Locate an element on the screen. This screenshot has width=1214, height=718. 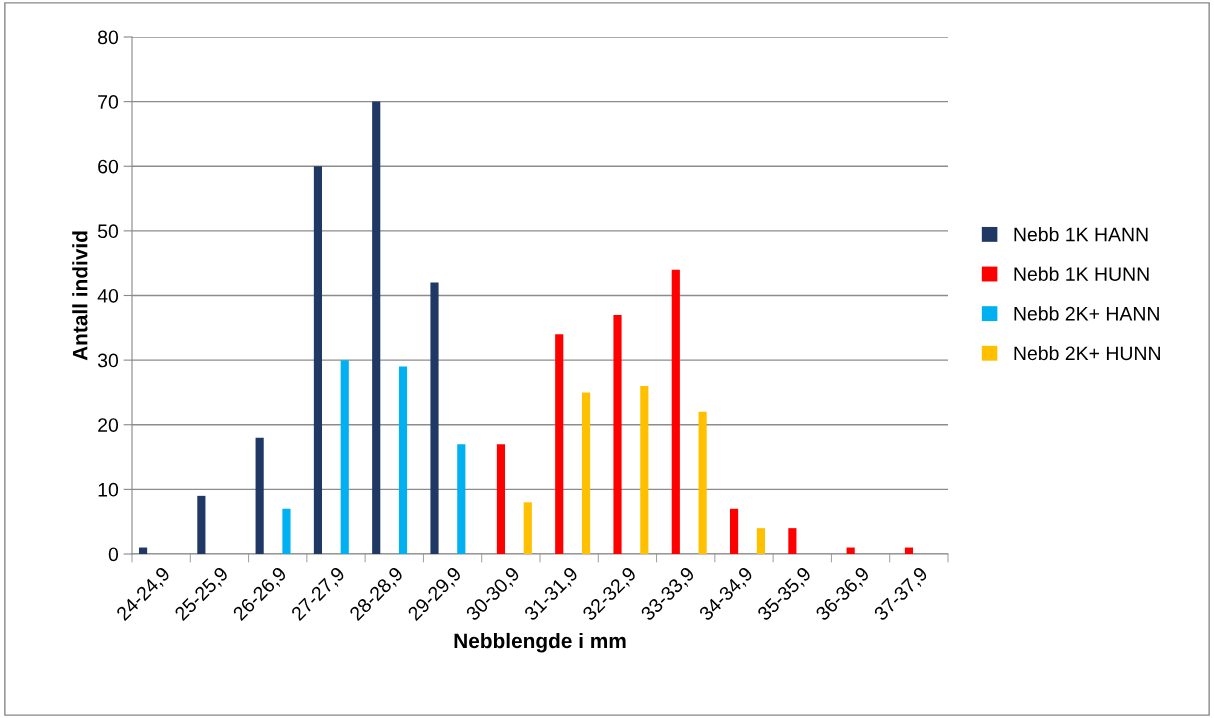
y-tick-label: 0 is located at coordinates (113, 554).